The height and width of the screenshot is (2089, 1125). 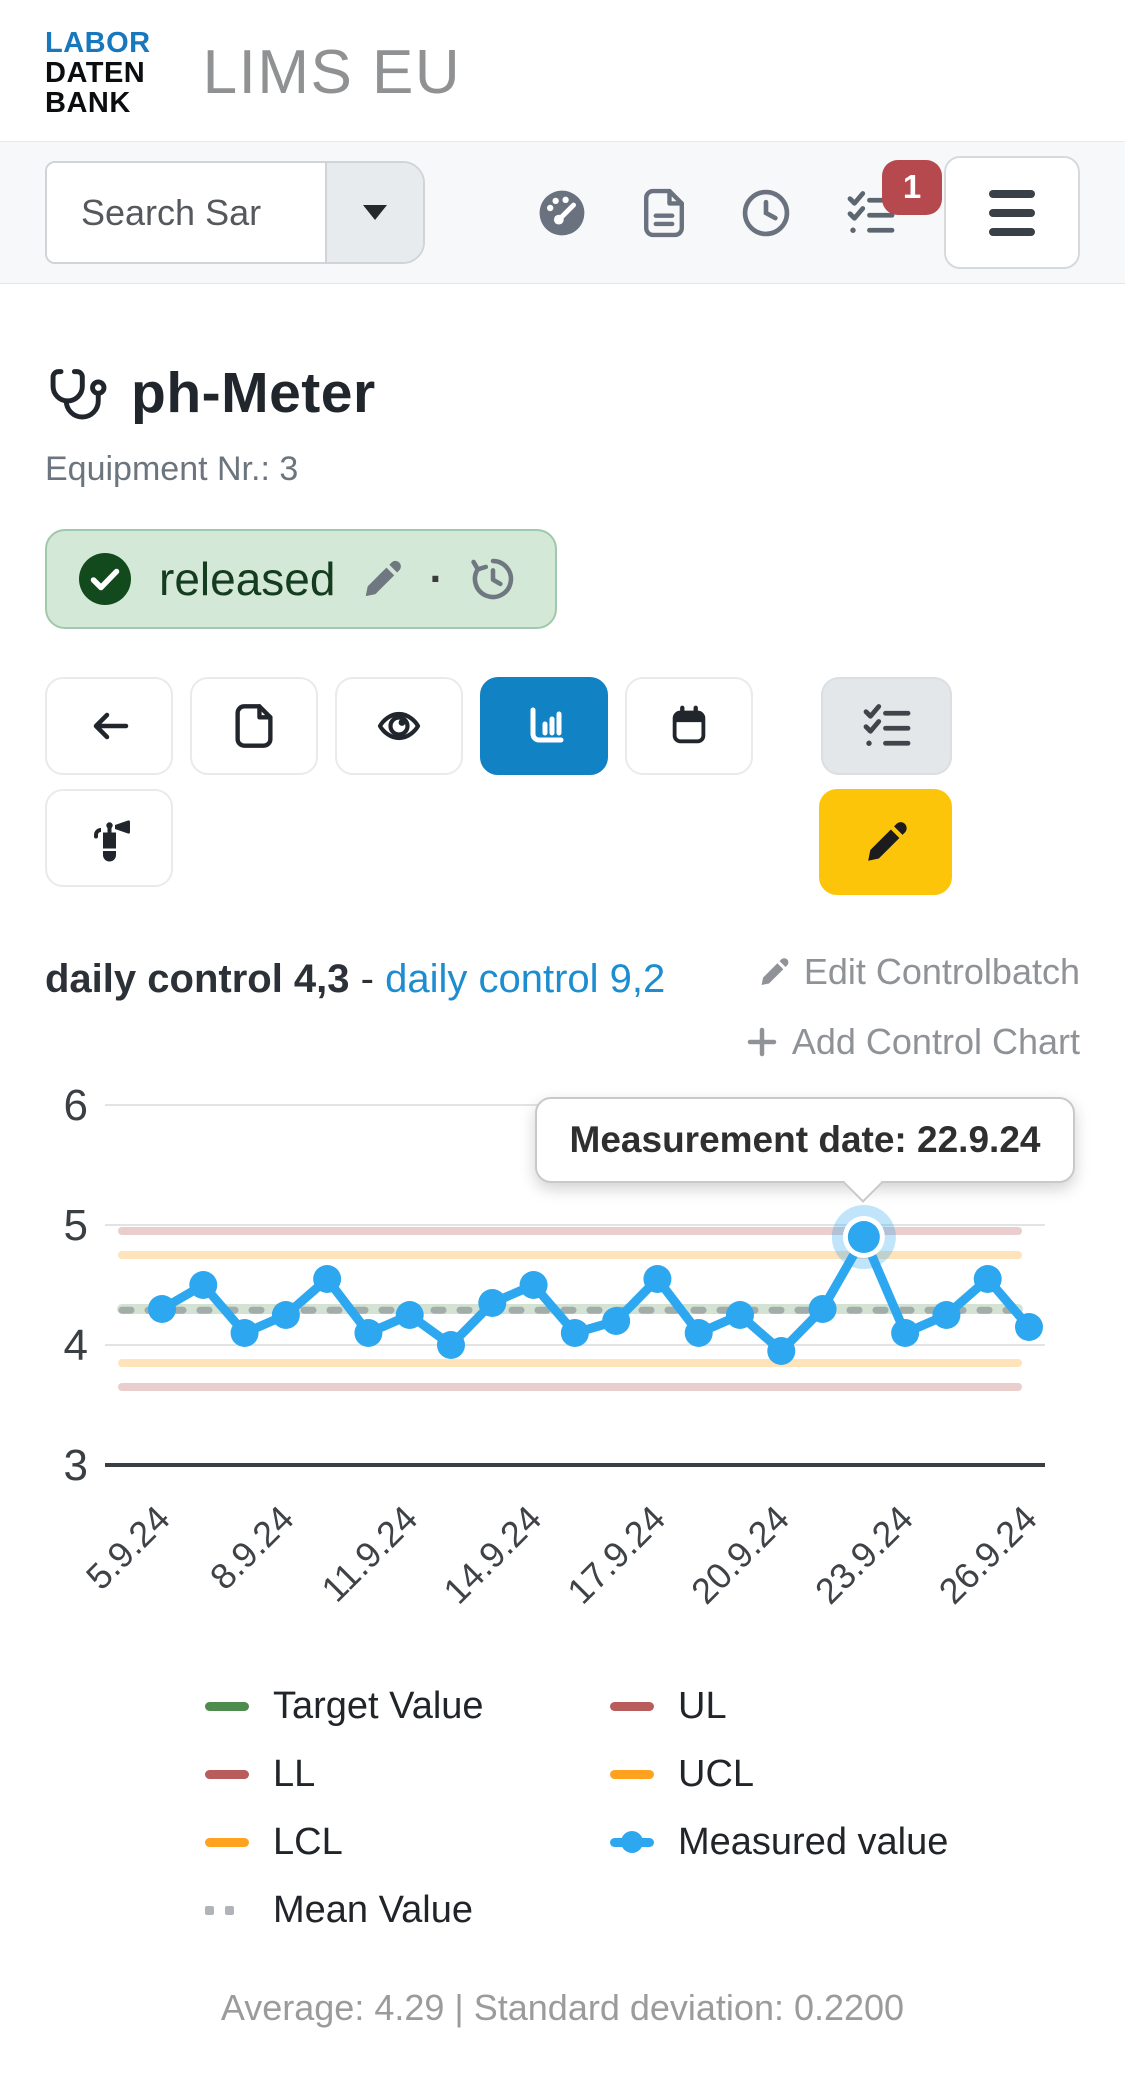 I want to click on legend-item: Measured value, so click(x=845, y=1842).